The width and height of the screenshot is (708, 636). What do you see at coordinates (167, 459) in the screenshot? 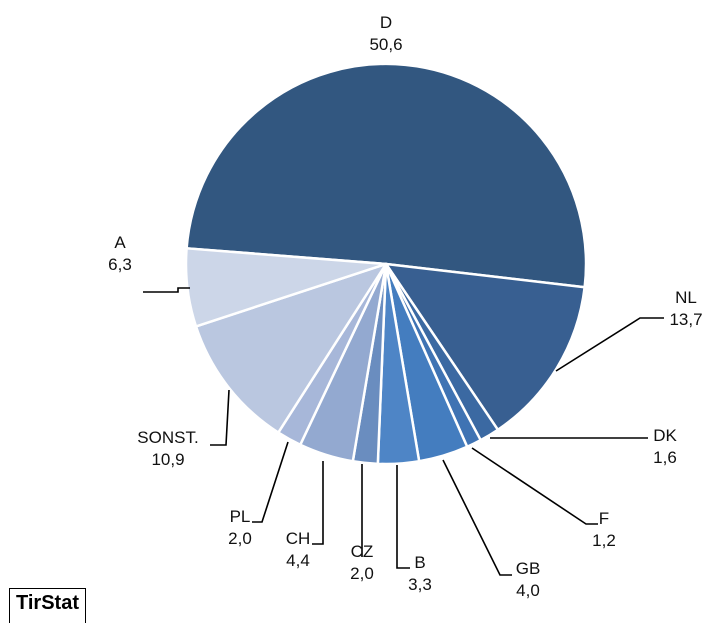
I see `slice-value-sonst: 10,9` at bounding box center [167, 459].